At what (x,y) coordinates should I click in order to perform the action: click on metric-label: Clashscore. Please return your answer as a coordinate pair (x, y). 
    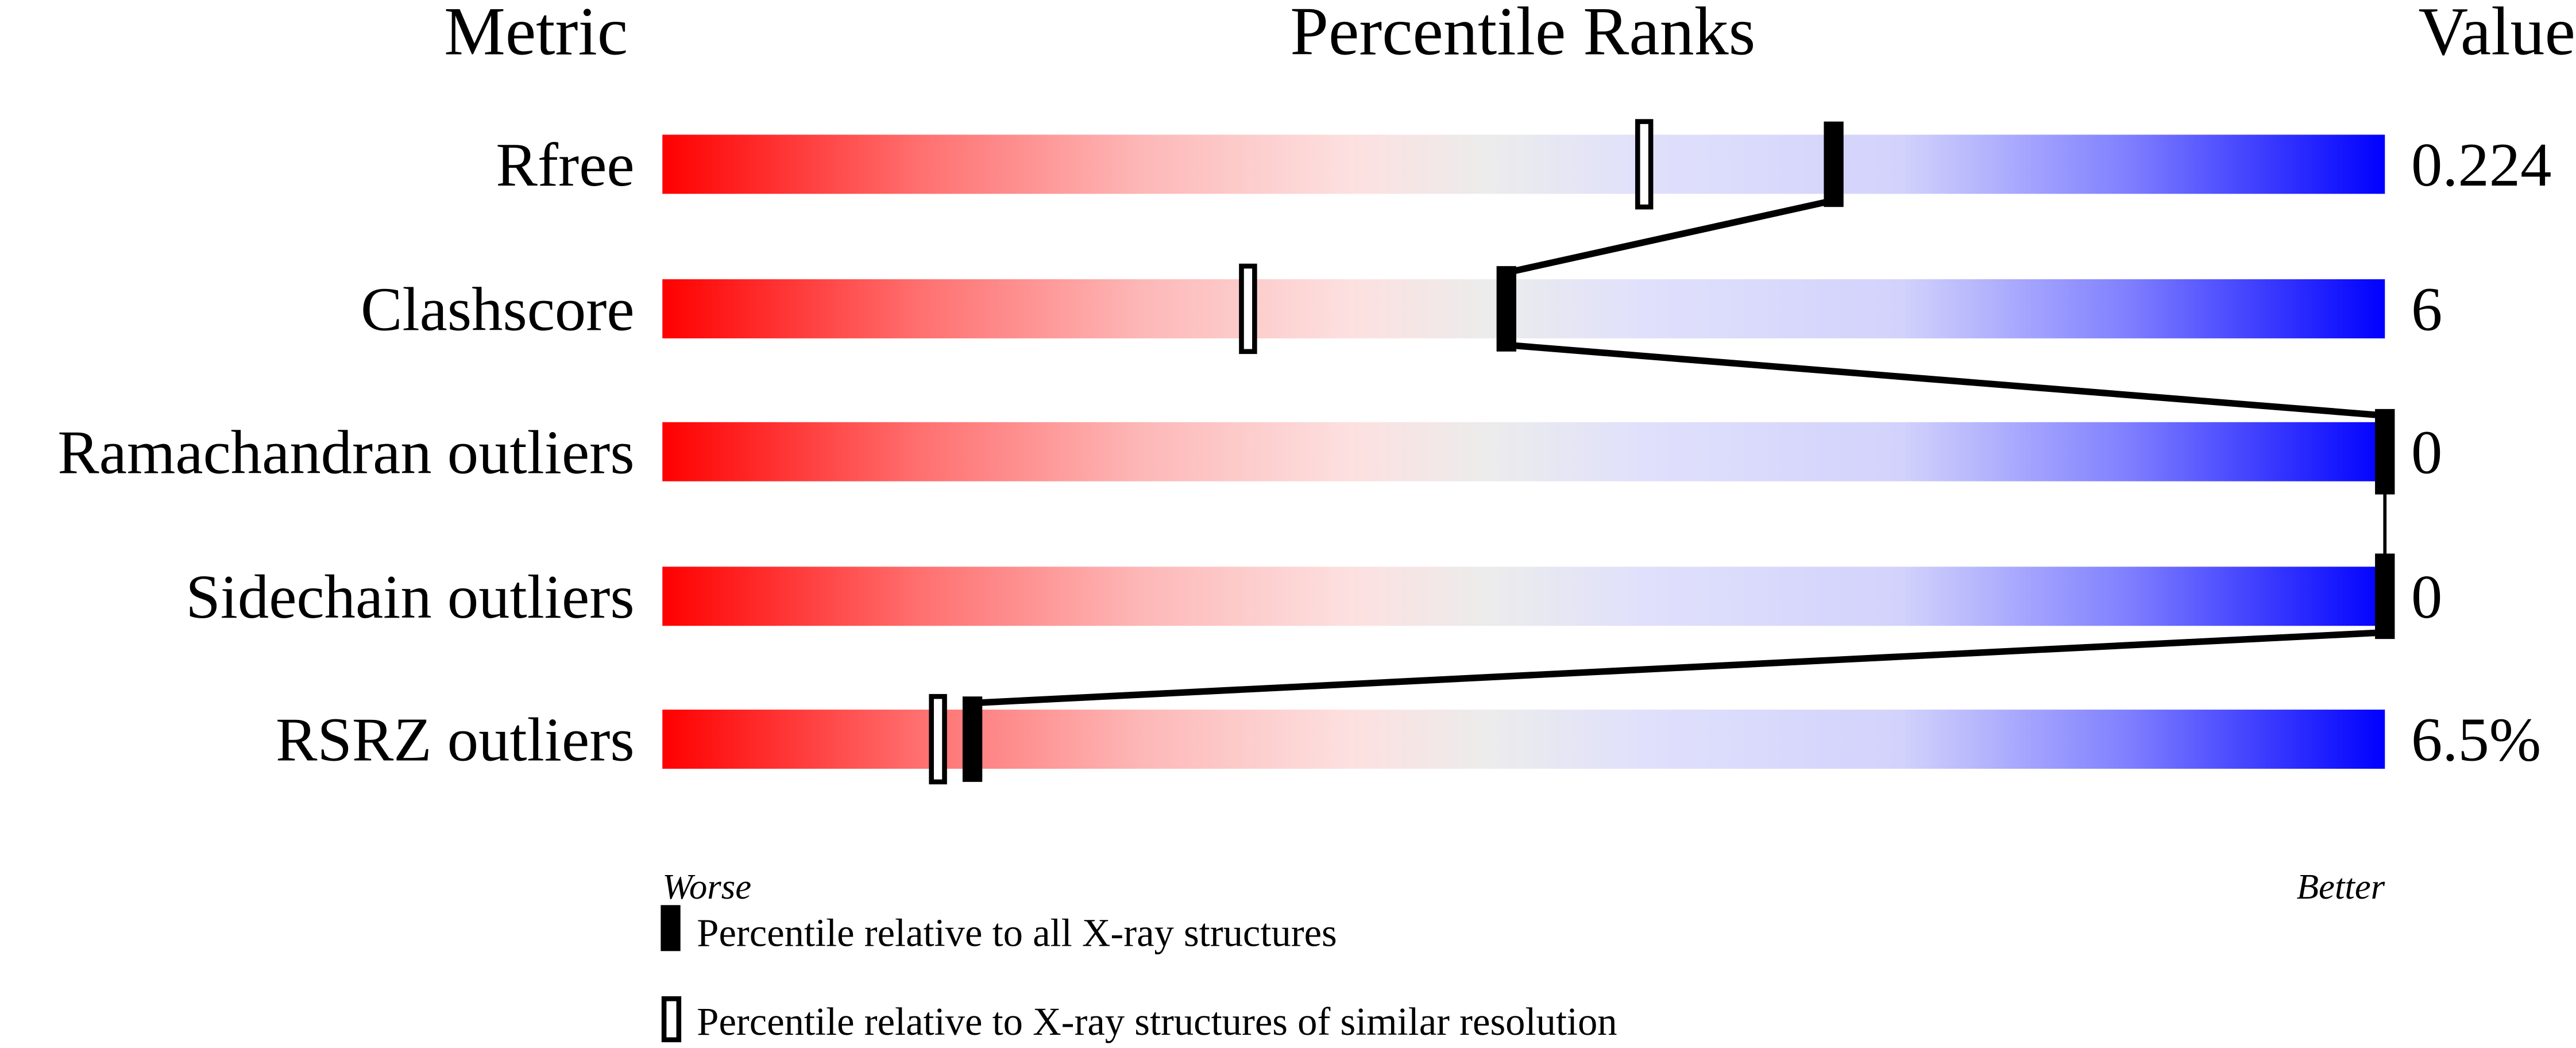
    Looking at the image, I should click on (498, 309).